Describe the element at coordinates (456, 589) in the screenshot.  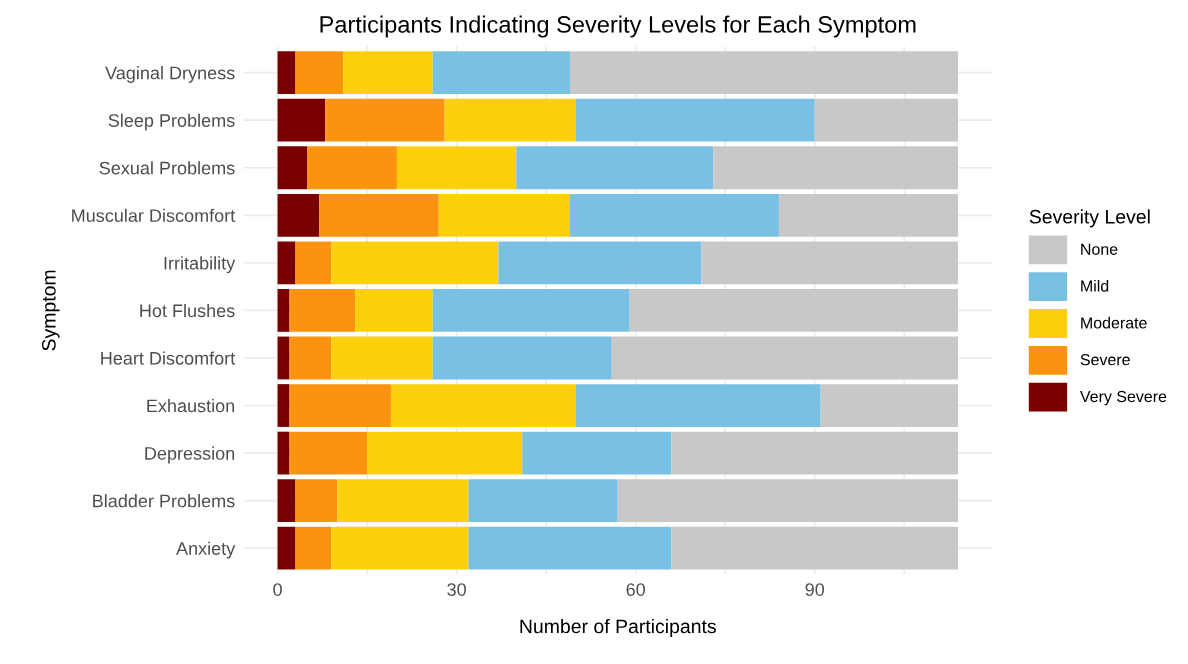
I see `x-tick-label: 30` at that location.